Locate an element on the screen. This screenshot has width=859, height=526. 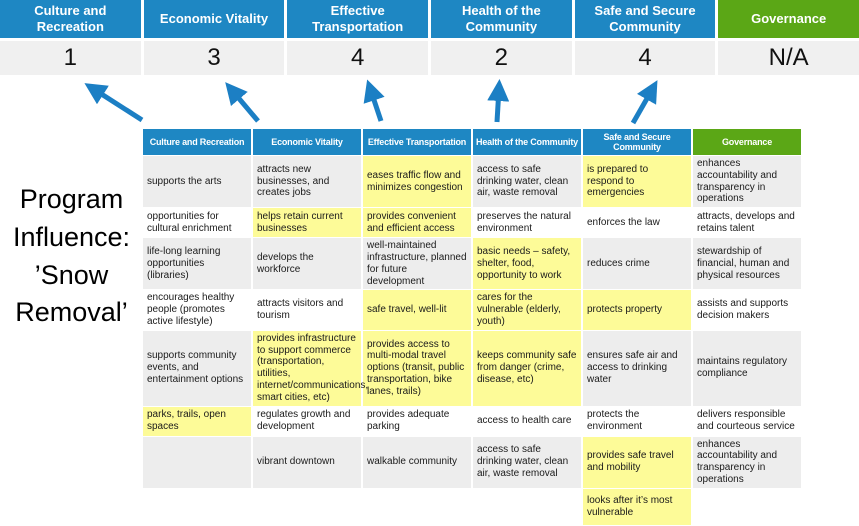
matrix-header-cell-governance: Governance is located at coordinates (748, 142).